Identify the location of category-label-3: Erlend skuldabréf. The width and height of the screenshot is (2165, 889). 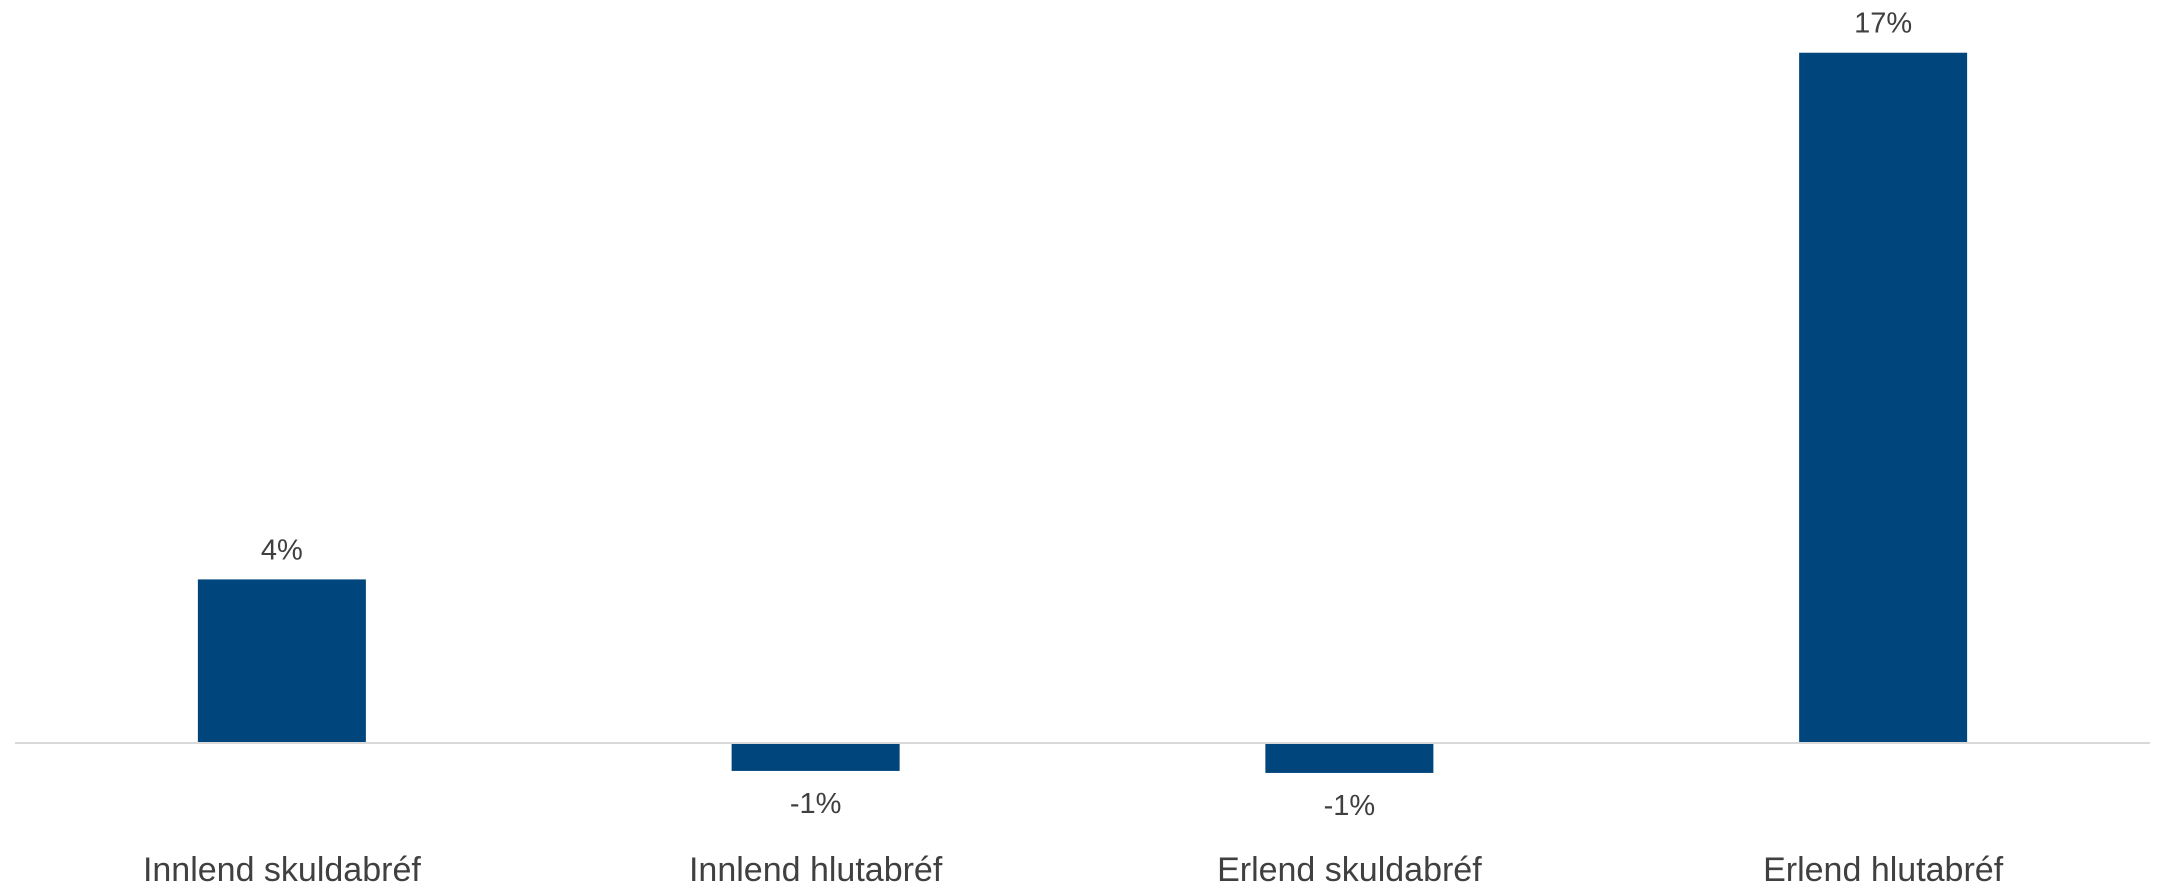
(1349, 870).